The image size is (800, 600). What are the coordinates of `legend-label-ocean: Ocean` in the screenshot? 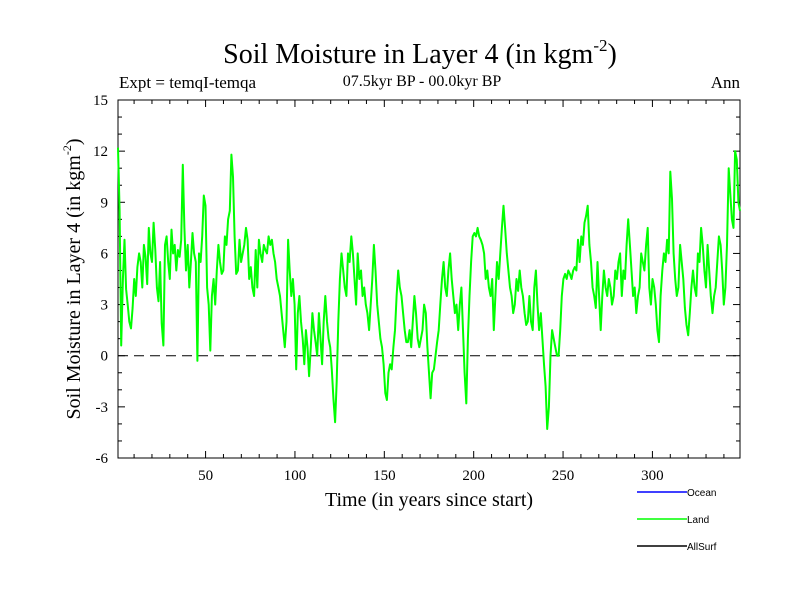 It's located at (701, 493).